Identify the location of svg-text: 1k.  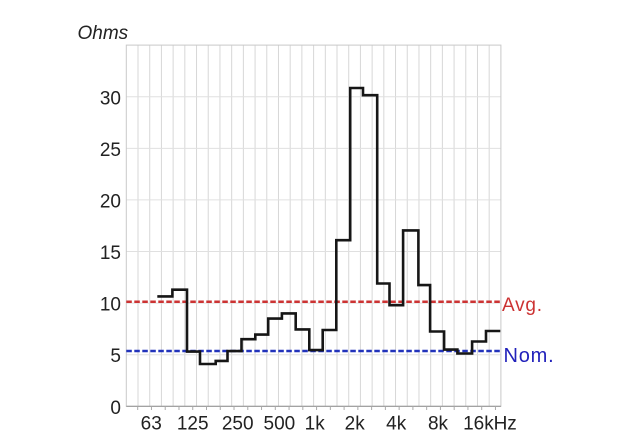
(315, 424).